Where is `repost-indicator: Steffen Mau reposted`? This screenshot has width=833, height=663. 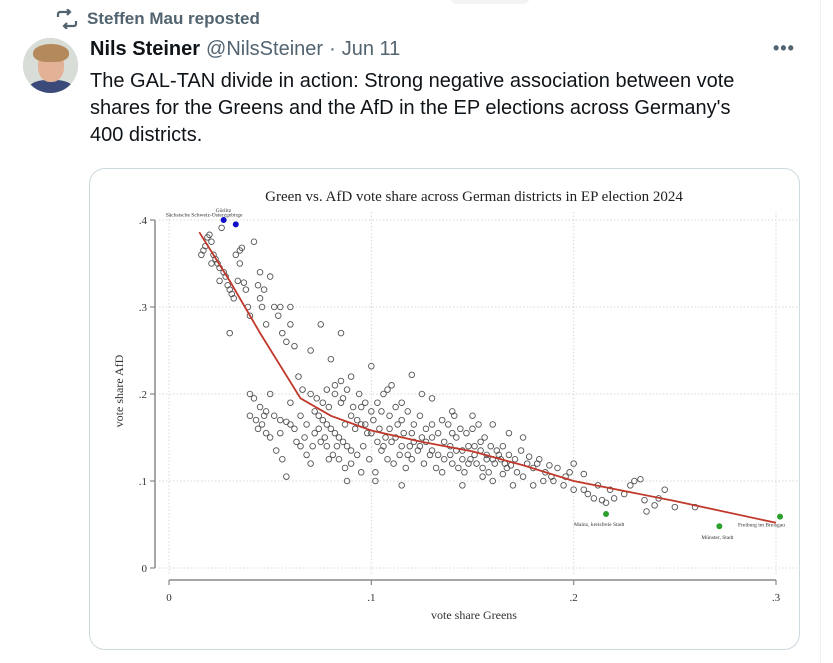 repost-indicator: Steffen Mau reposted is located at coordinates (157, 19).